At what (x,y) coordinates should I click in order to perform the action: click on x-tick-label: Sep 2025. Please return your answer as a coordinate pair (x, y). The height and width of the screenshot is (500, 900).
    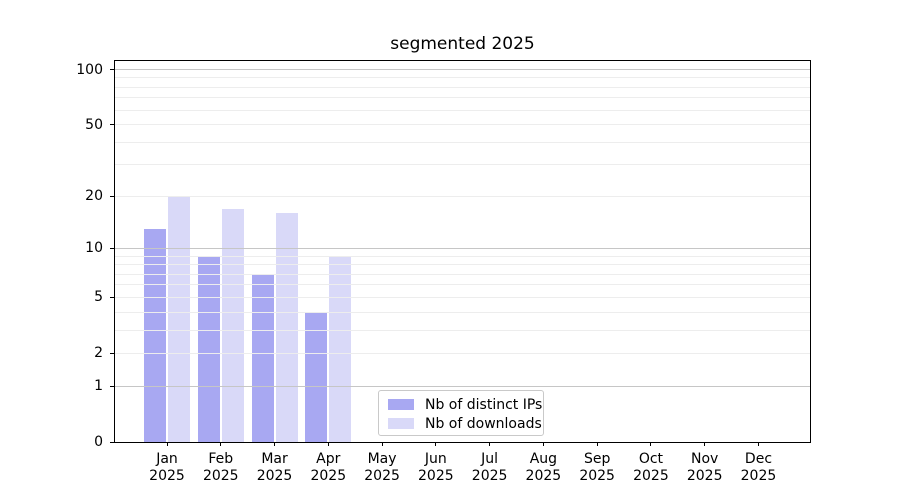
    Looking at the image, I should click on (597, 467).